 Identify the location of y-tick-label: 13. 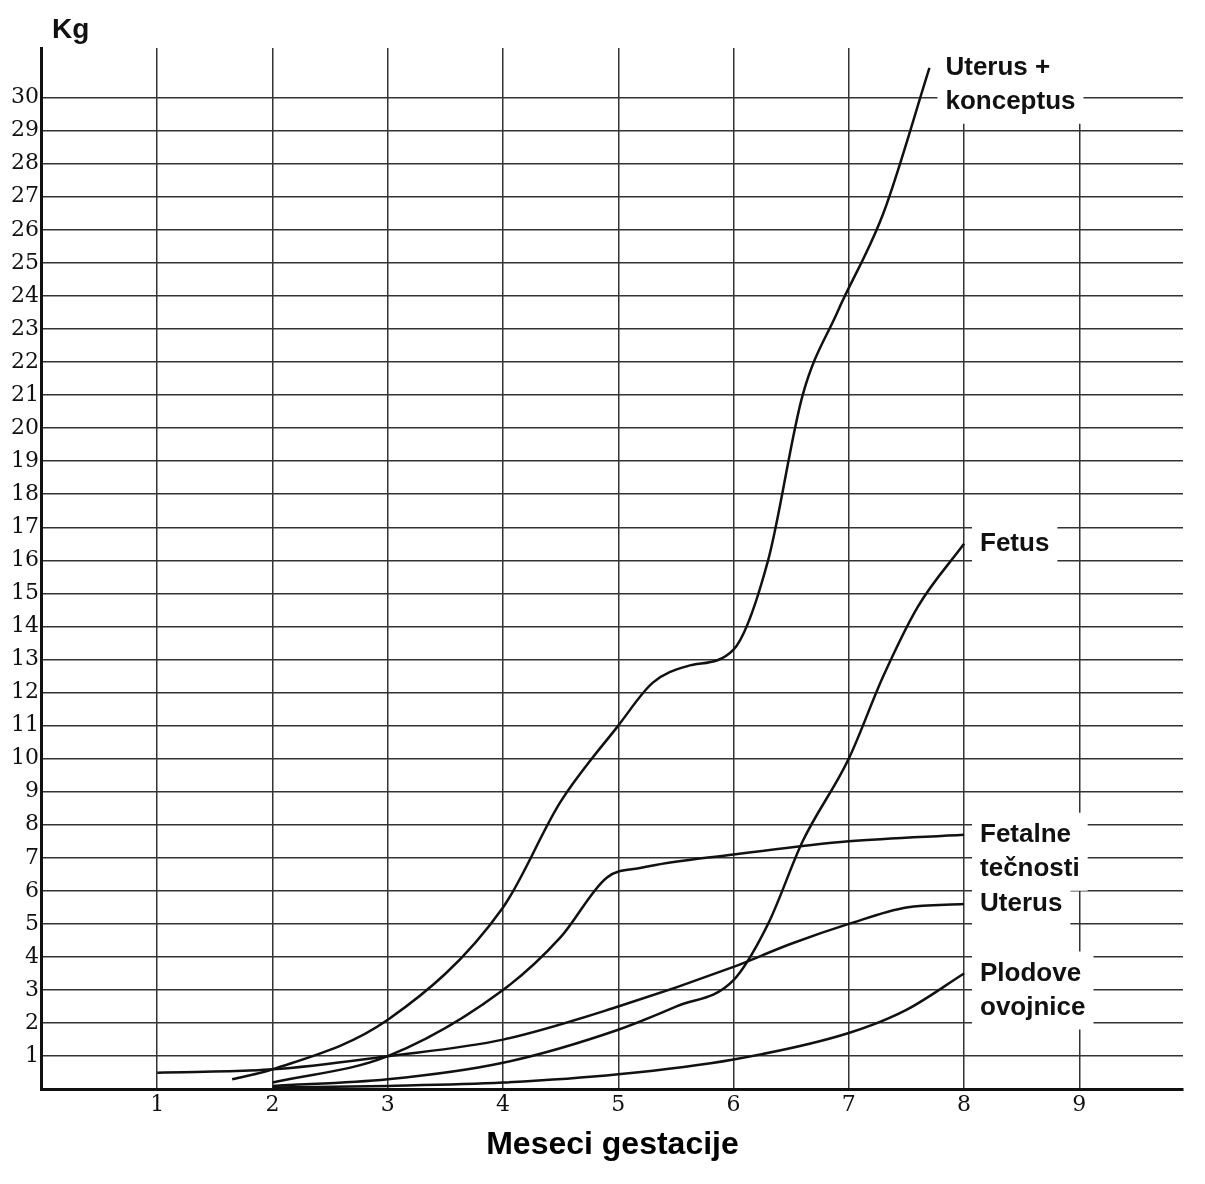
(24, 658).